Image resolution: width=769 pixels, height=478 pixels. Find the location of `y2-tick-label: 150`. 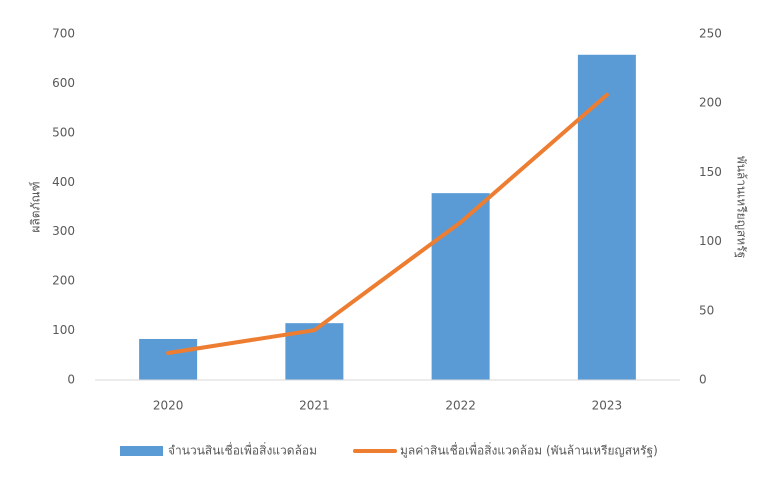

y2-tick-label: 150 is located at coordinates (710, 172).